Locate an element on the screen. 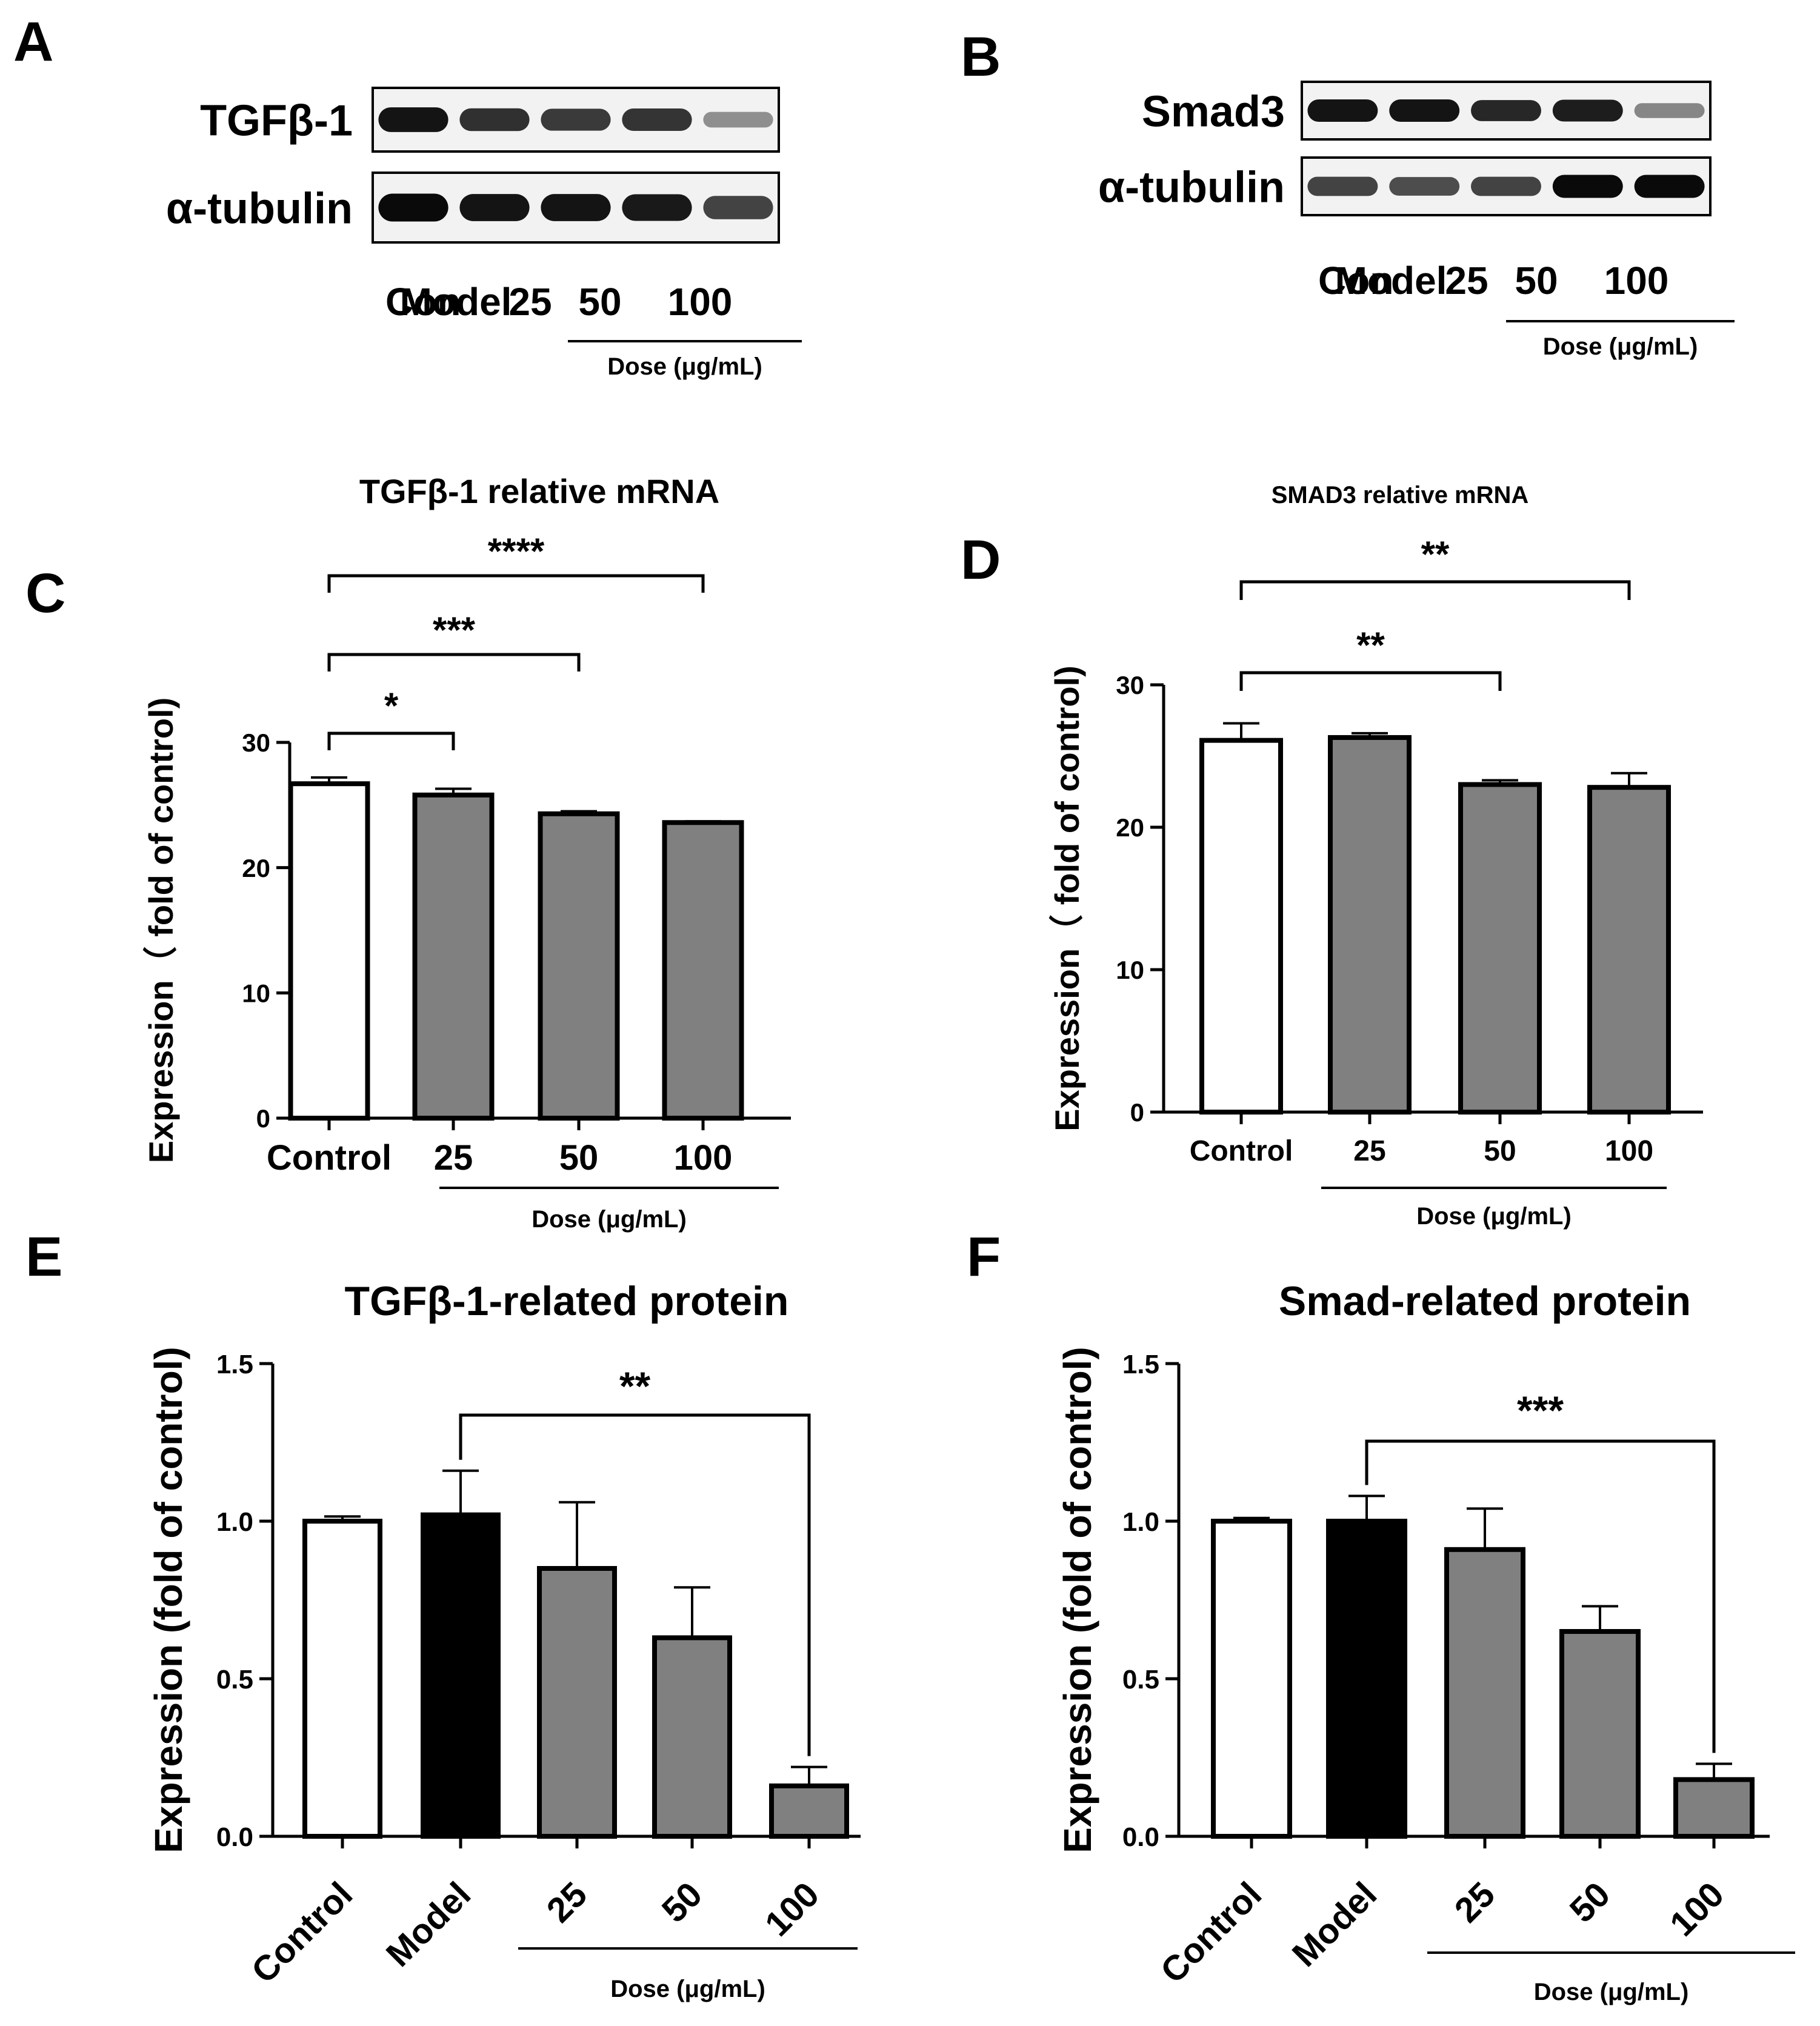 The image size is (1820, 2026). panel-letter: A is located at coordinates (33, 42).